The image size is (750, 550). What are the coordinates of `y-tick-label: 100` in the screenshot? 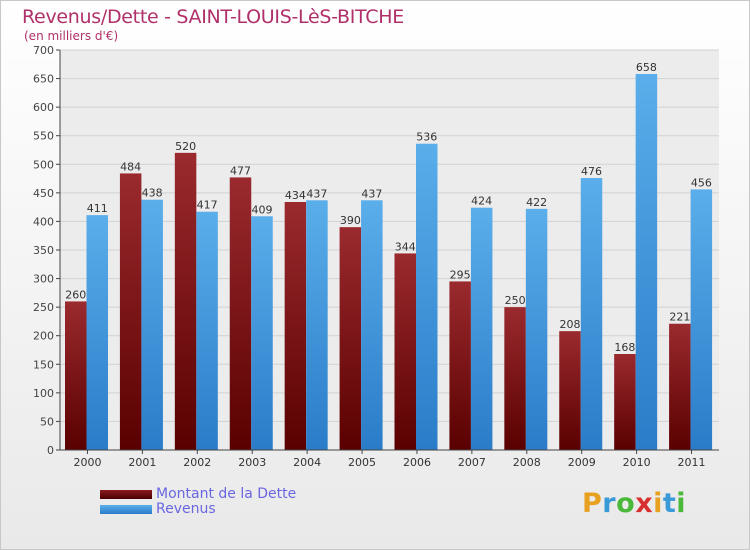 It's located at (43, 393).